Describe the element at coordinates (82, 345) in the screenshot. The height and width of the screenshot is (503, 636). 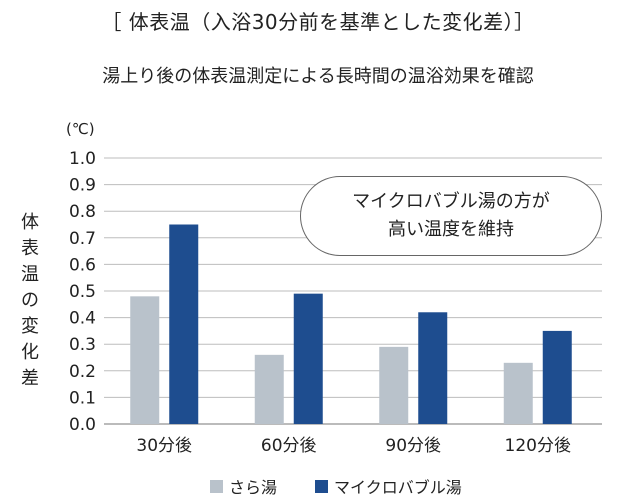
I see `y-tick-label: 0.3` at that location.